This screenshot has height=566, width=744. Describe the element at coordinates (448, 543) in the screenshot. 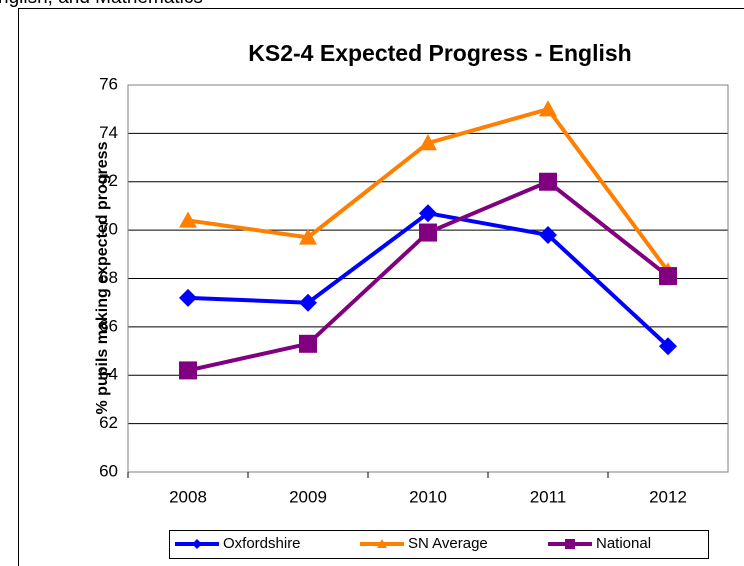

I see `legend-label: SN Average` at that location.